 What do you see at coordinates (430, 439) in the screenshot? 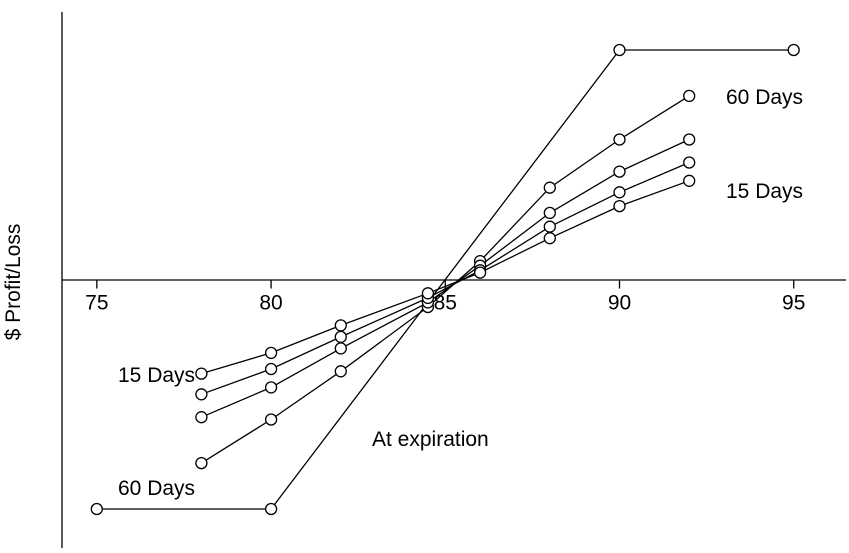
I see `annotation-at-expiration: At expiration` at bounding box center [430, 439].